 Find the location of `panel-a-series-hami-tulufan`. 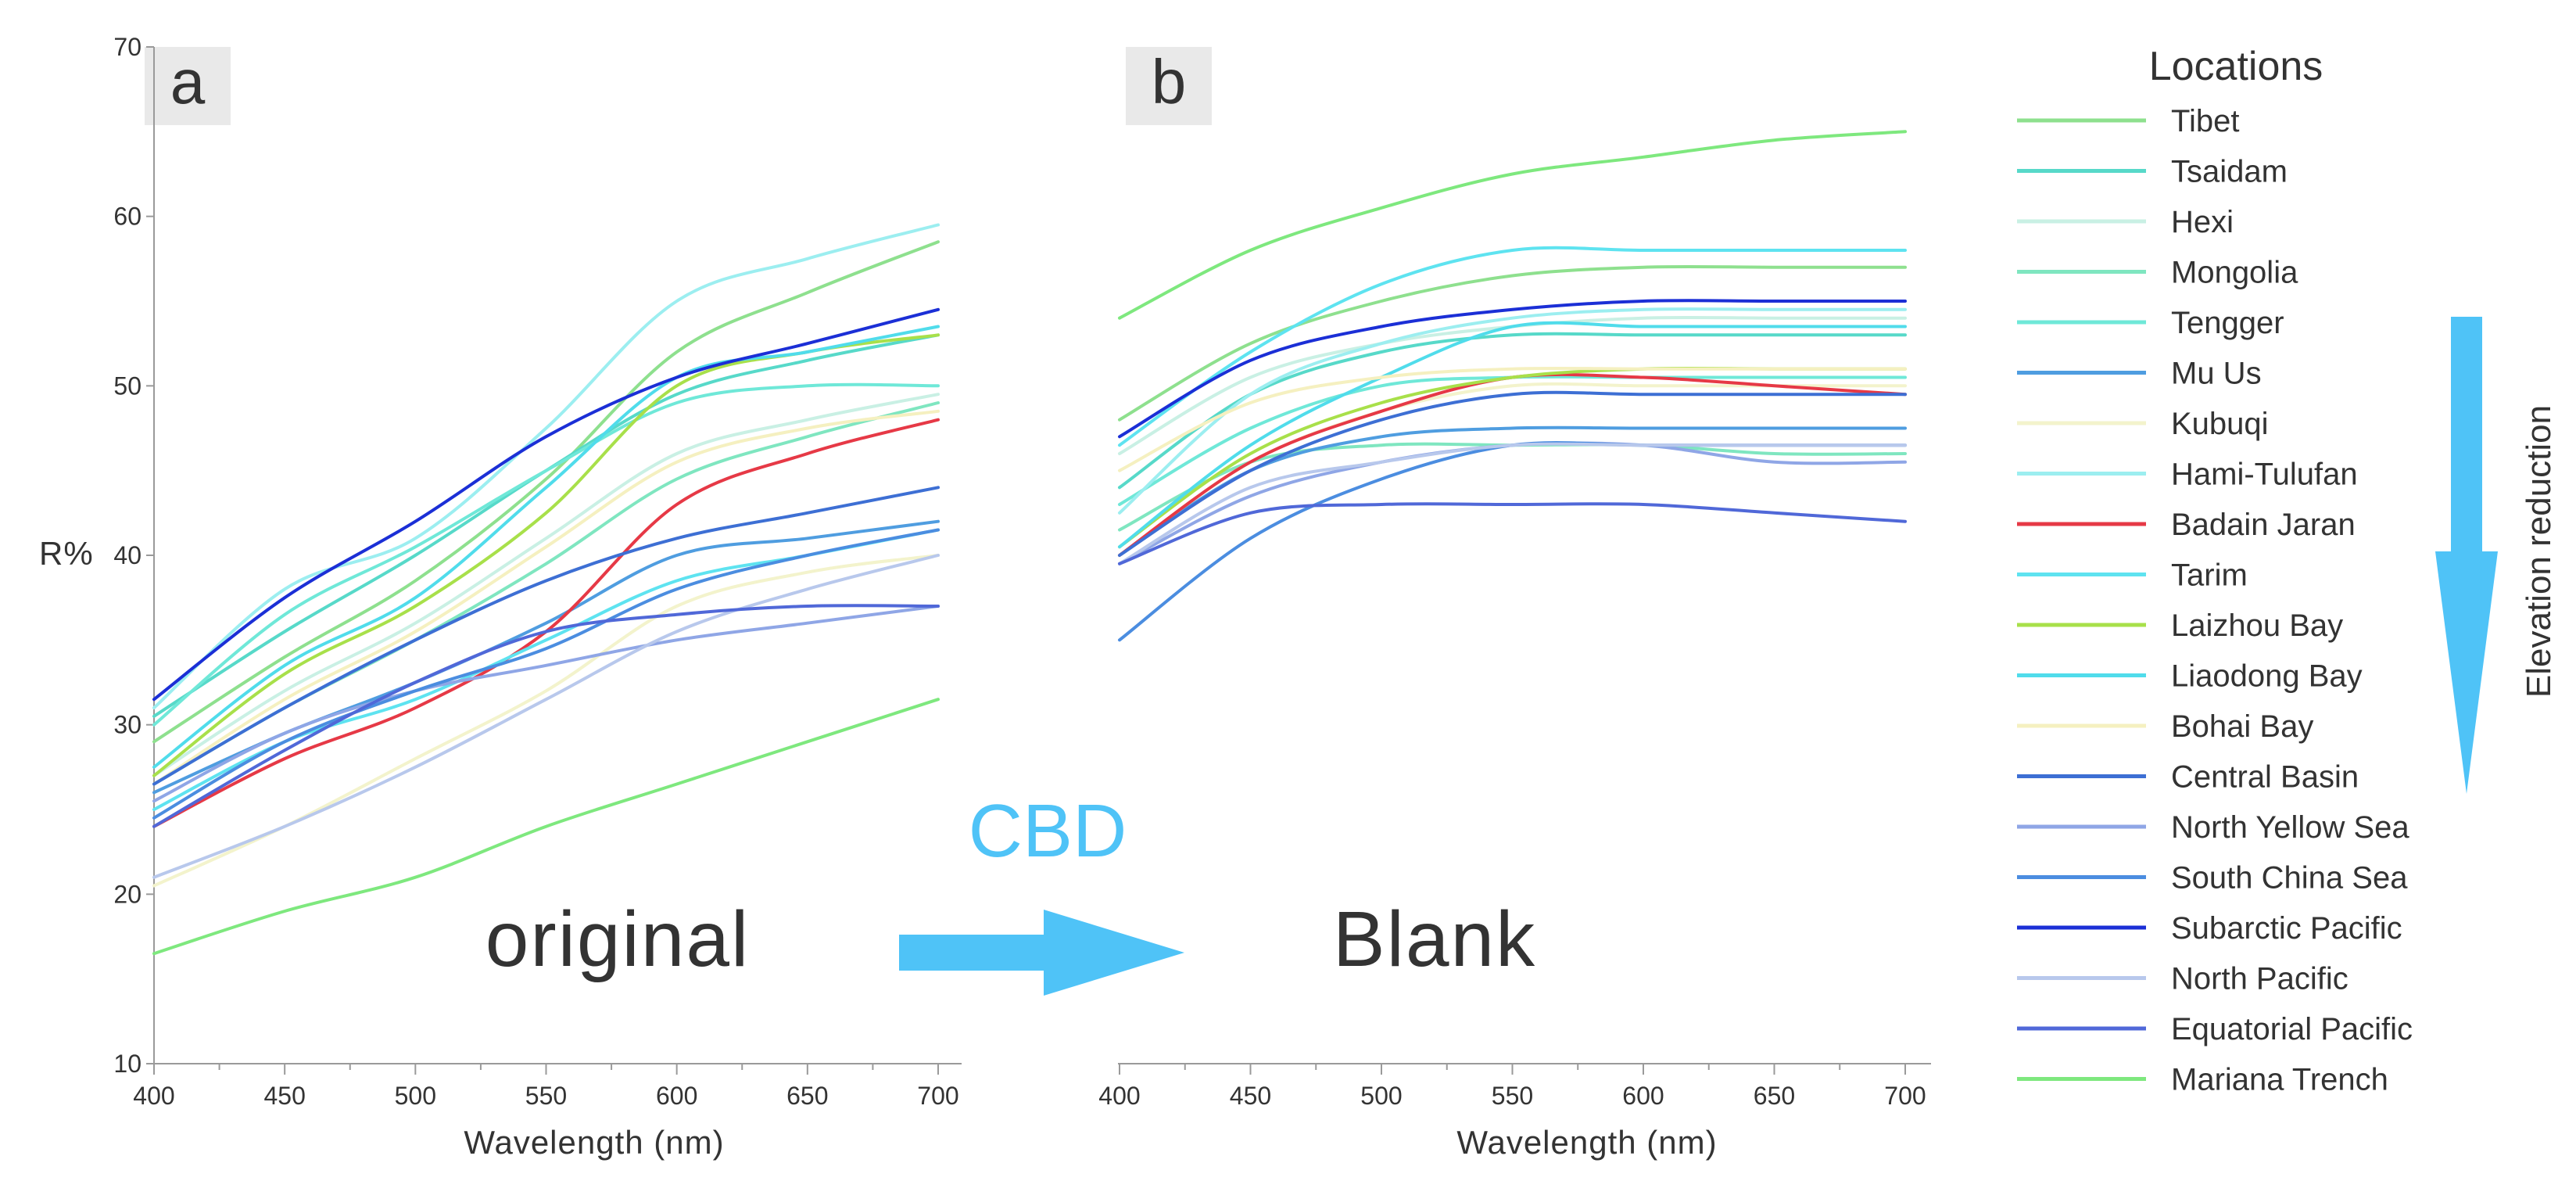

panel-a-series-hami-tulufan is located at coordinates (546, 466).